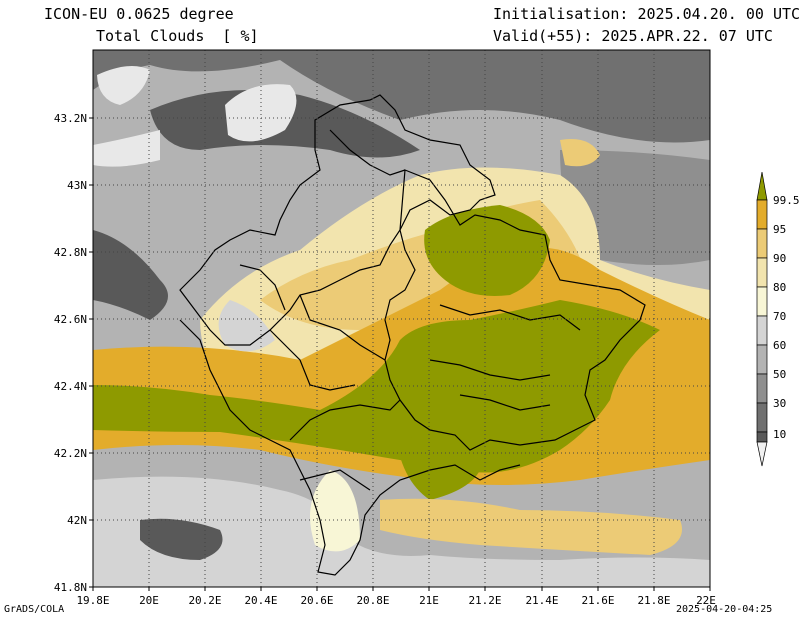 This screenshot has height=618, width=800. I want to click on variable-title: Total Clouds [ %], so click(177, 36).